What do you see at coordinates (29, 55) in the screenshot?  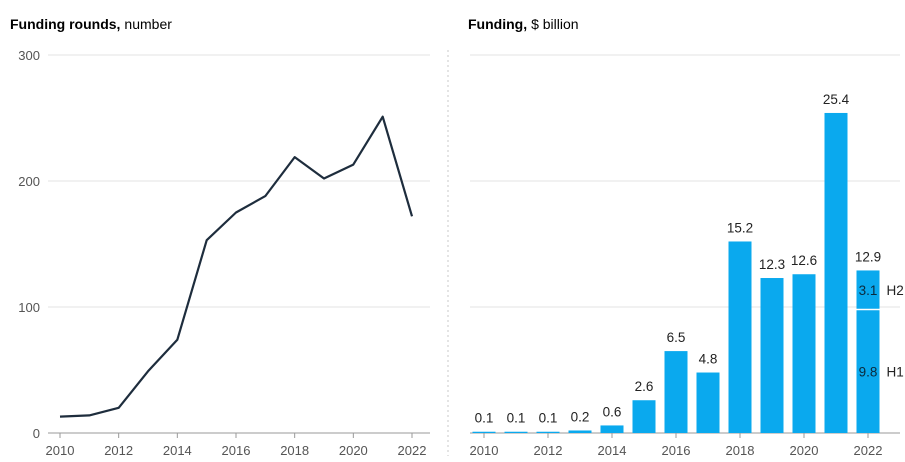 I see `rounds-y-tick-label: 300` at bounding box center [29, 55].